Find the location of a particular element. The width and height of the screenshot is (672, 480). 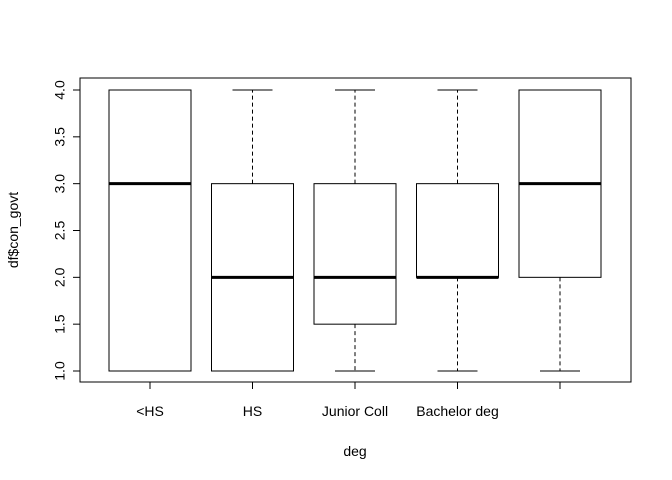

y-tick-label: 2.5 is located at coordinates (60, 231).